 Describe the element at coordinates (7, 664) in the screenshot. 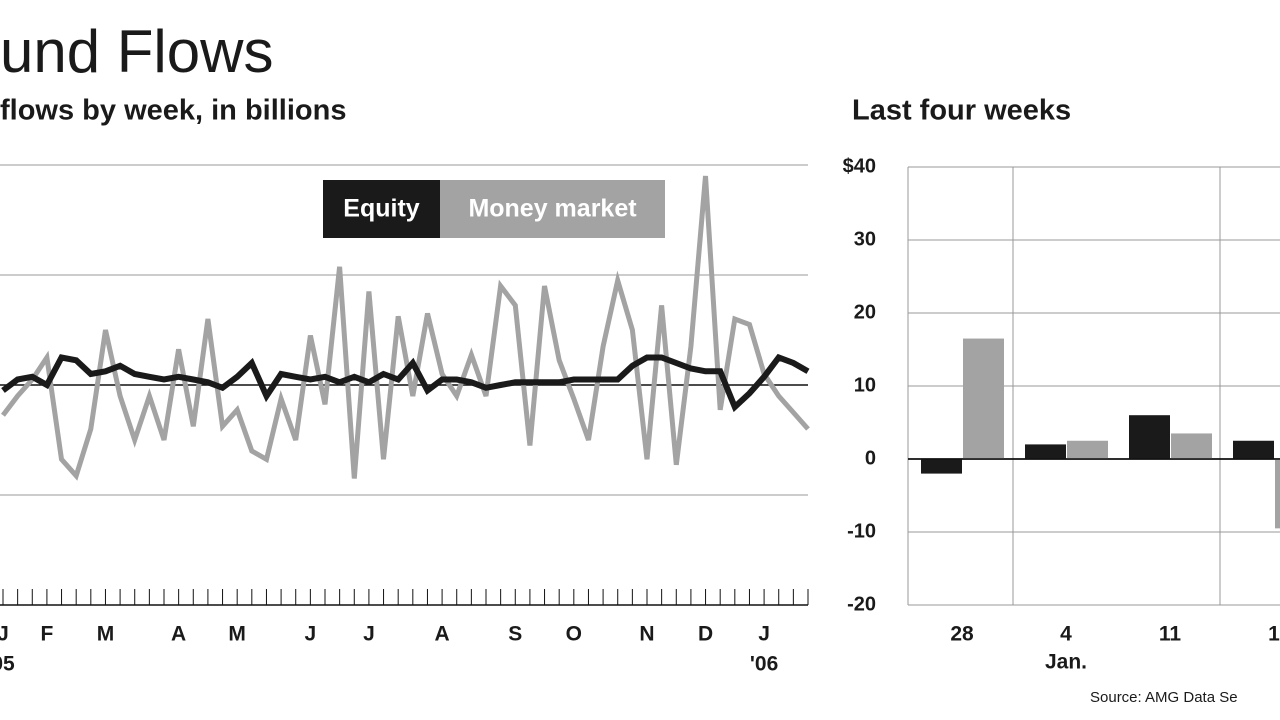

I see `year-label: 05` at that location.